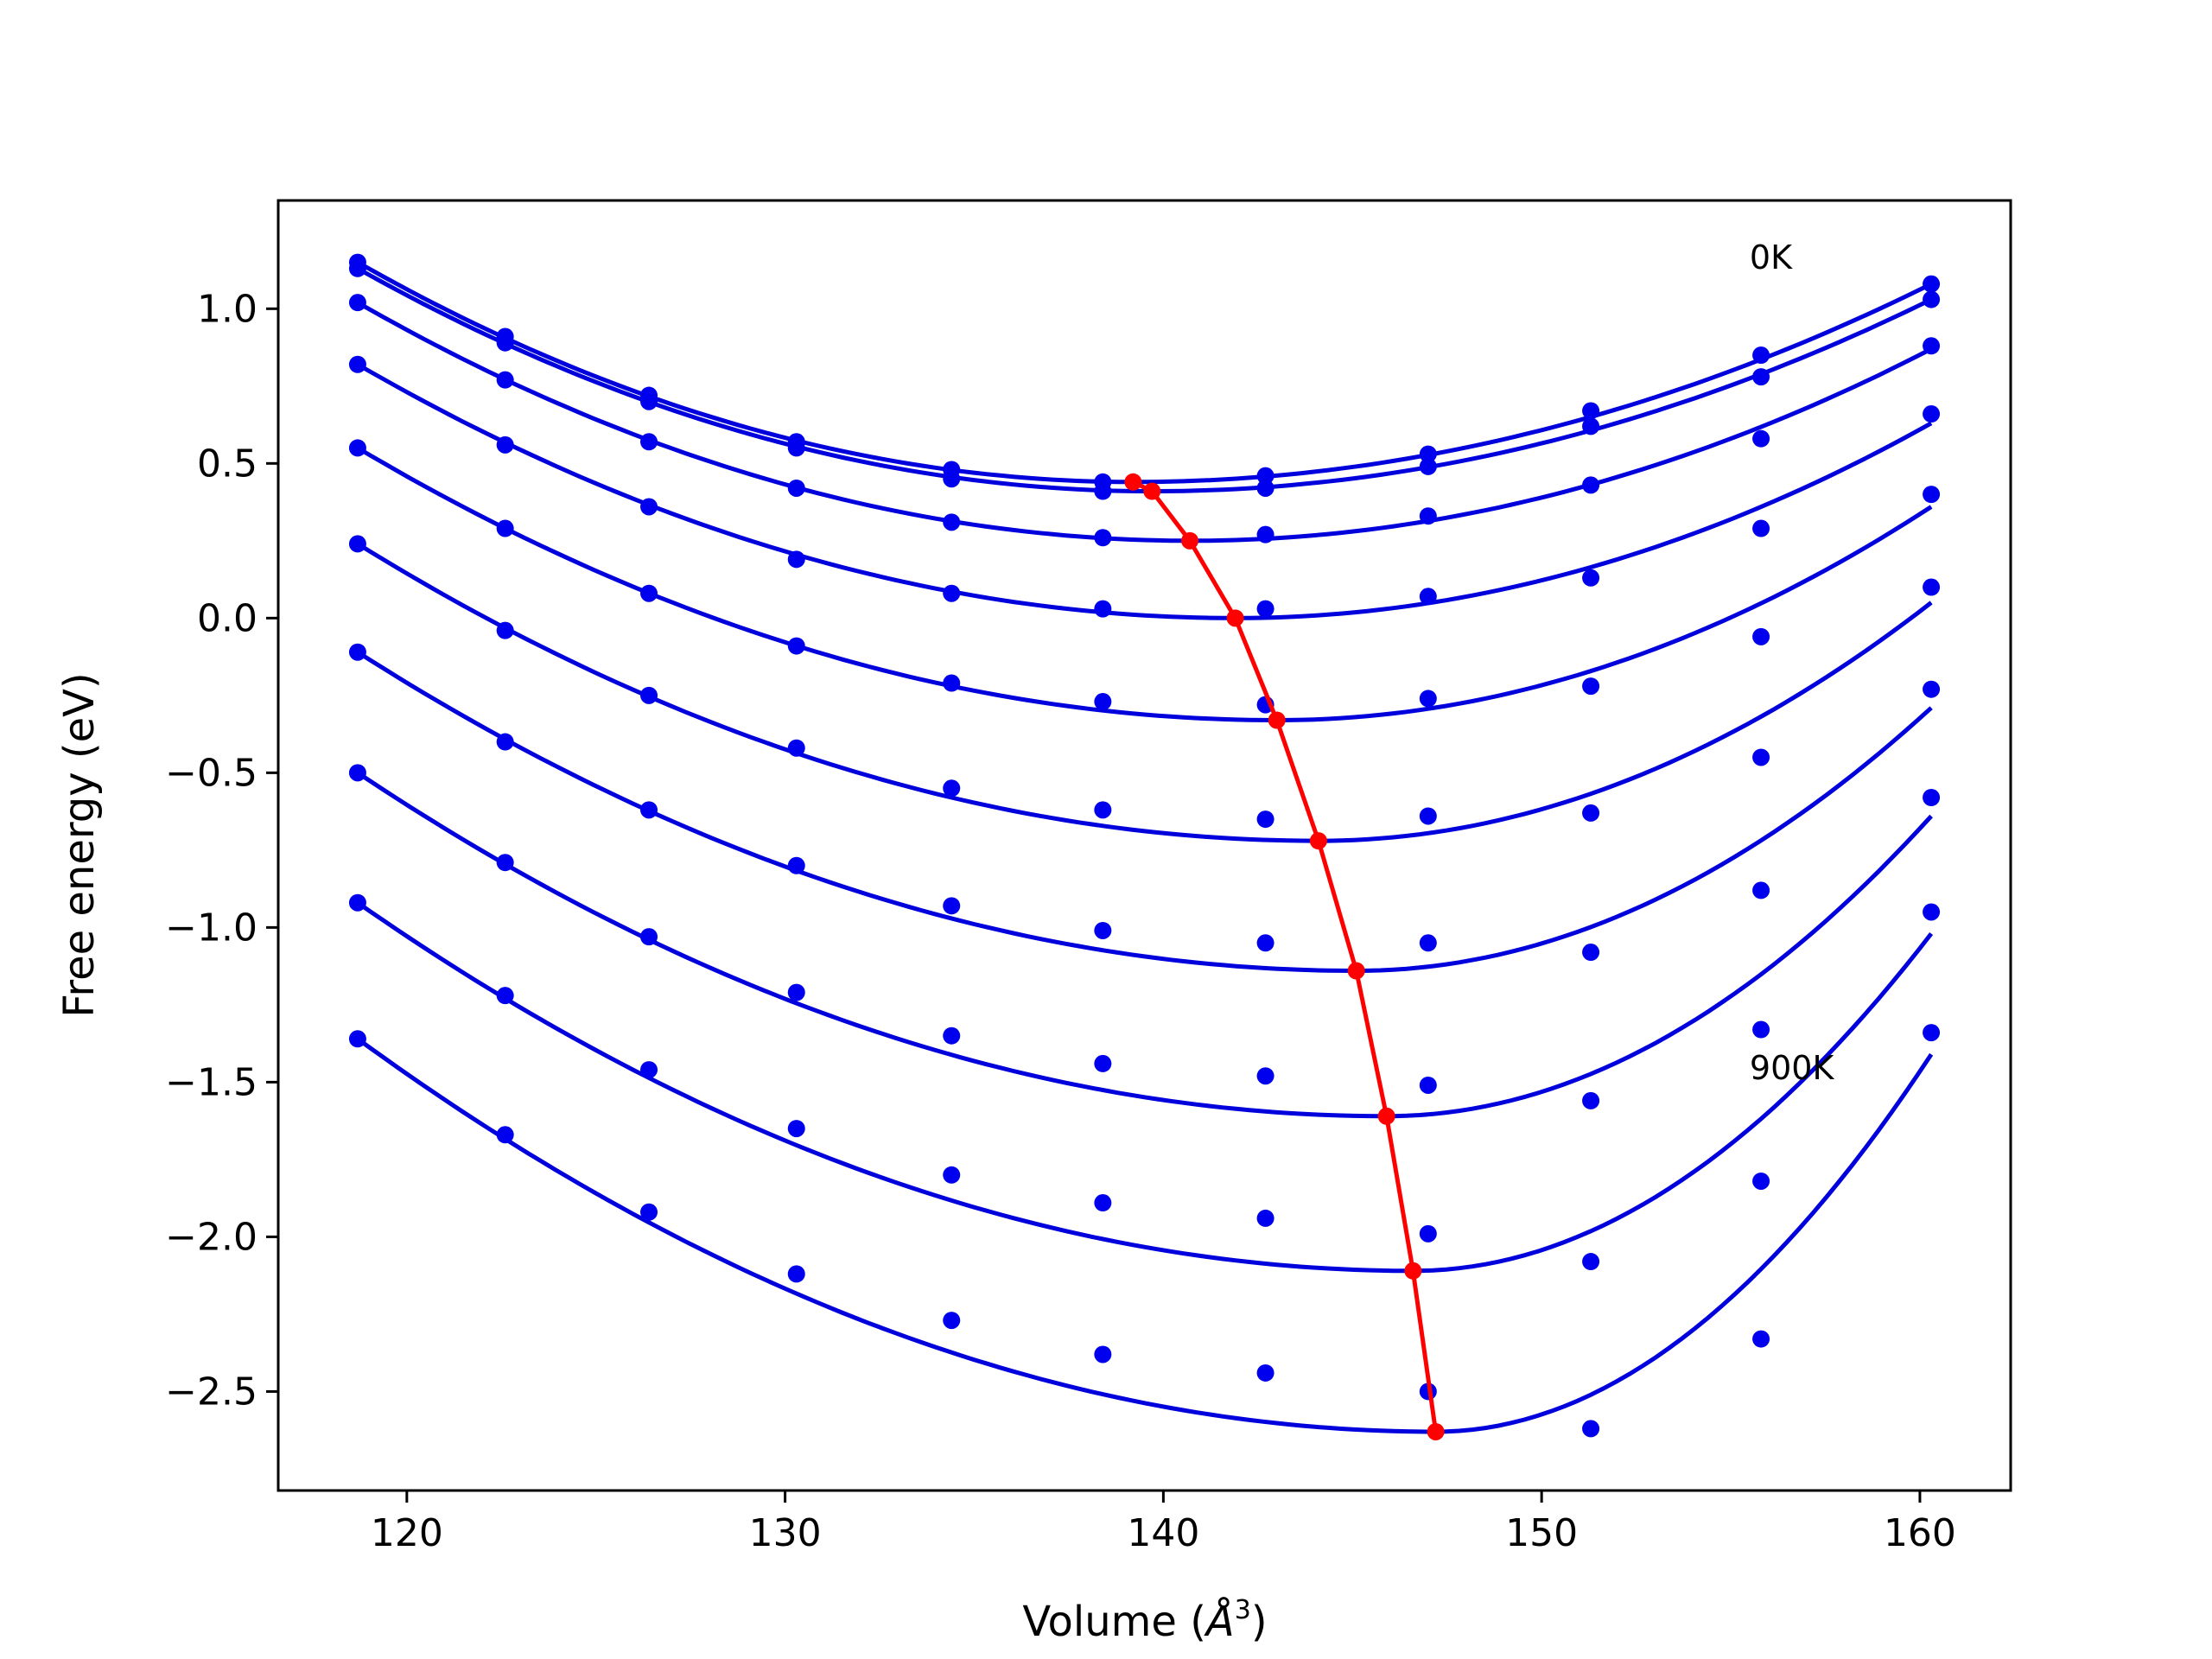 This screenshot has height=1659, width=2212. I want to click on x-axis: 120 130 140 150 160, so click(1163, 1523).